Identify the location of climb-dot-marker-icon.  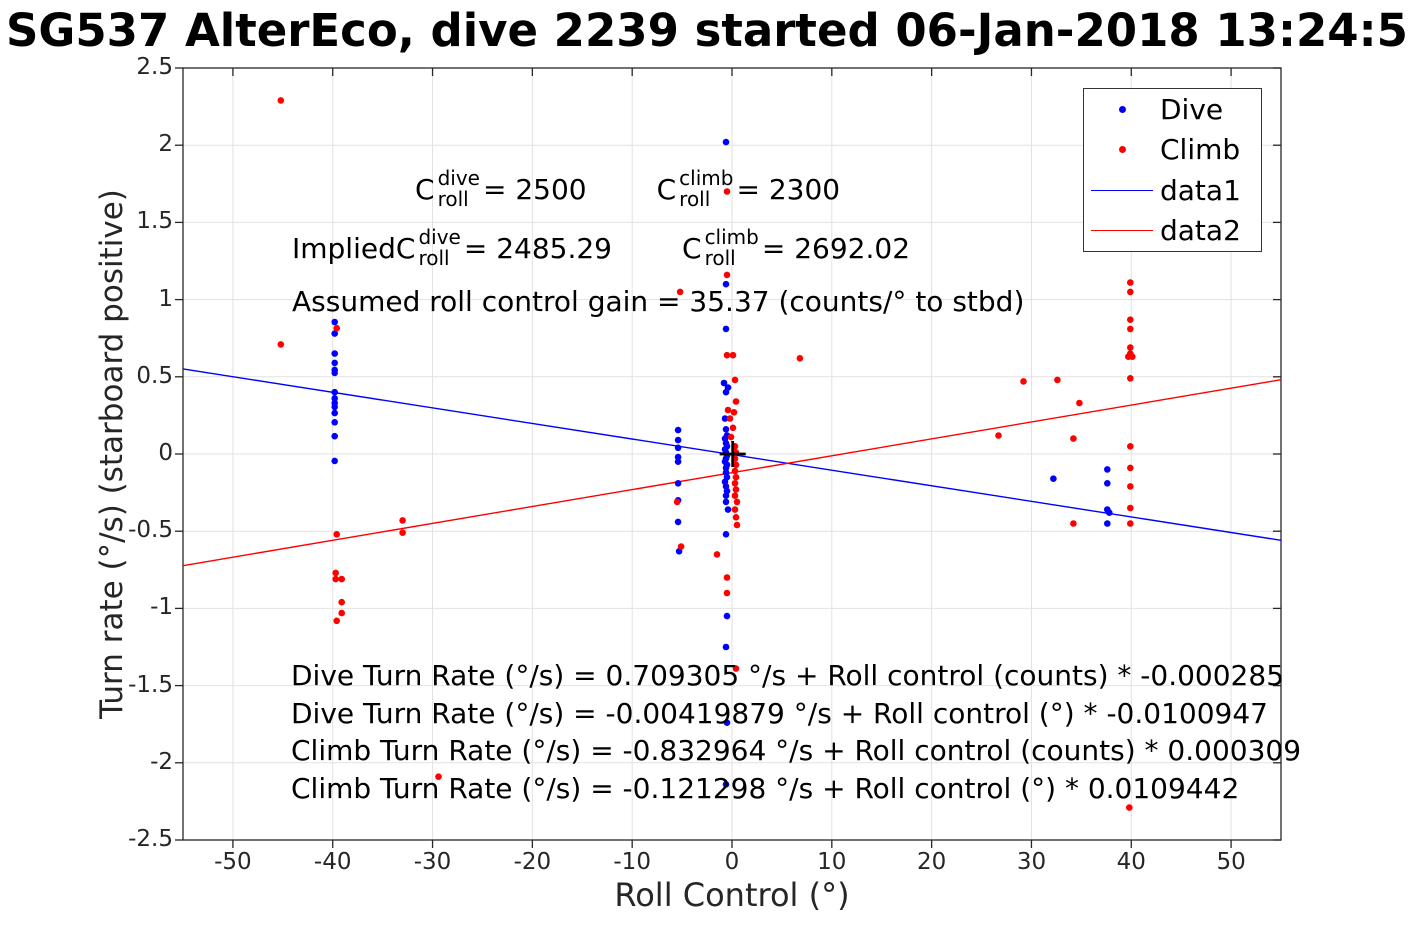
(1122, 150).